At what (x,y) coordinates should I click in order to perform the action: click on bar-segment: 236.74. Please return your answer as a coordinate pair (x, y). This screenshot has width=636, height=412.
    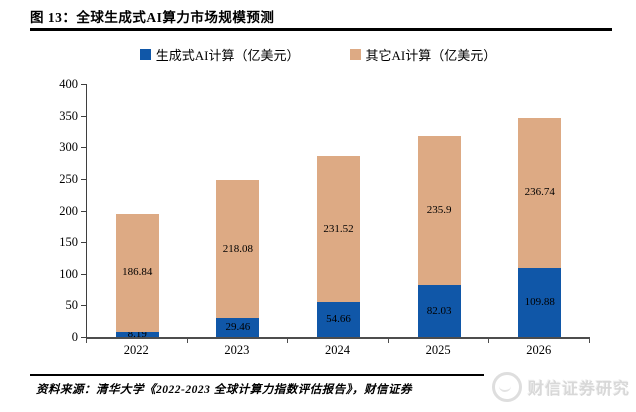
    Looking at the image, I should click on (540, 192).